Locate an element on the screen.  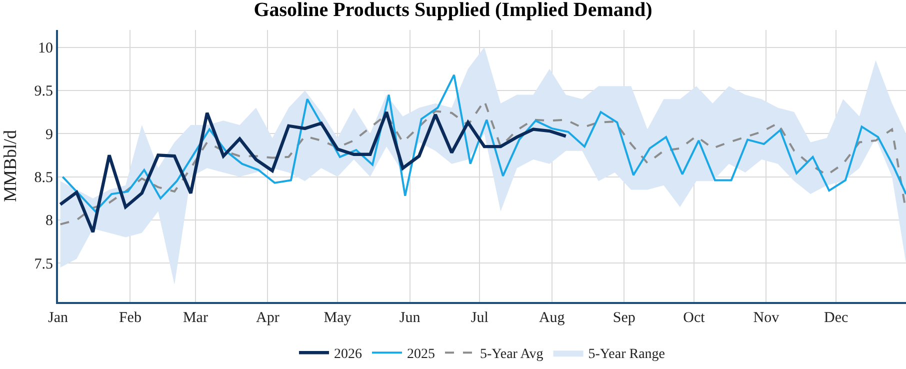
y-tick-label: 9.5 is located at coordinates (43, 92).